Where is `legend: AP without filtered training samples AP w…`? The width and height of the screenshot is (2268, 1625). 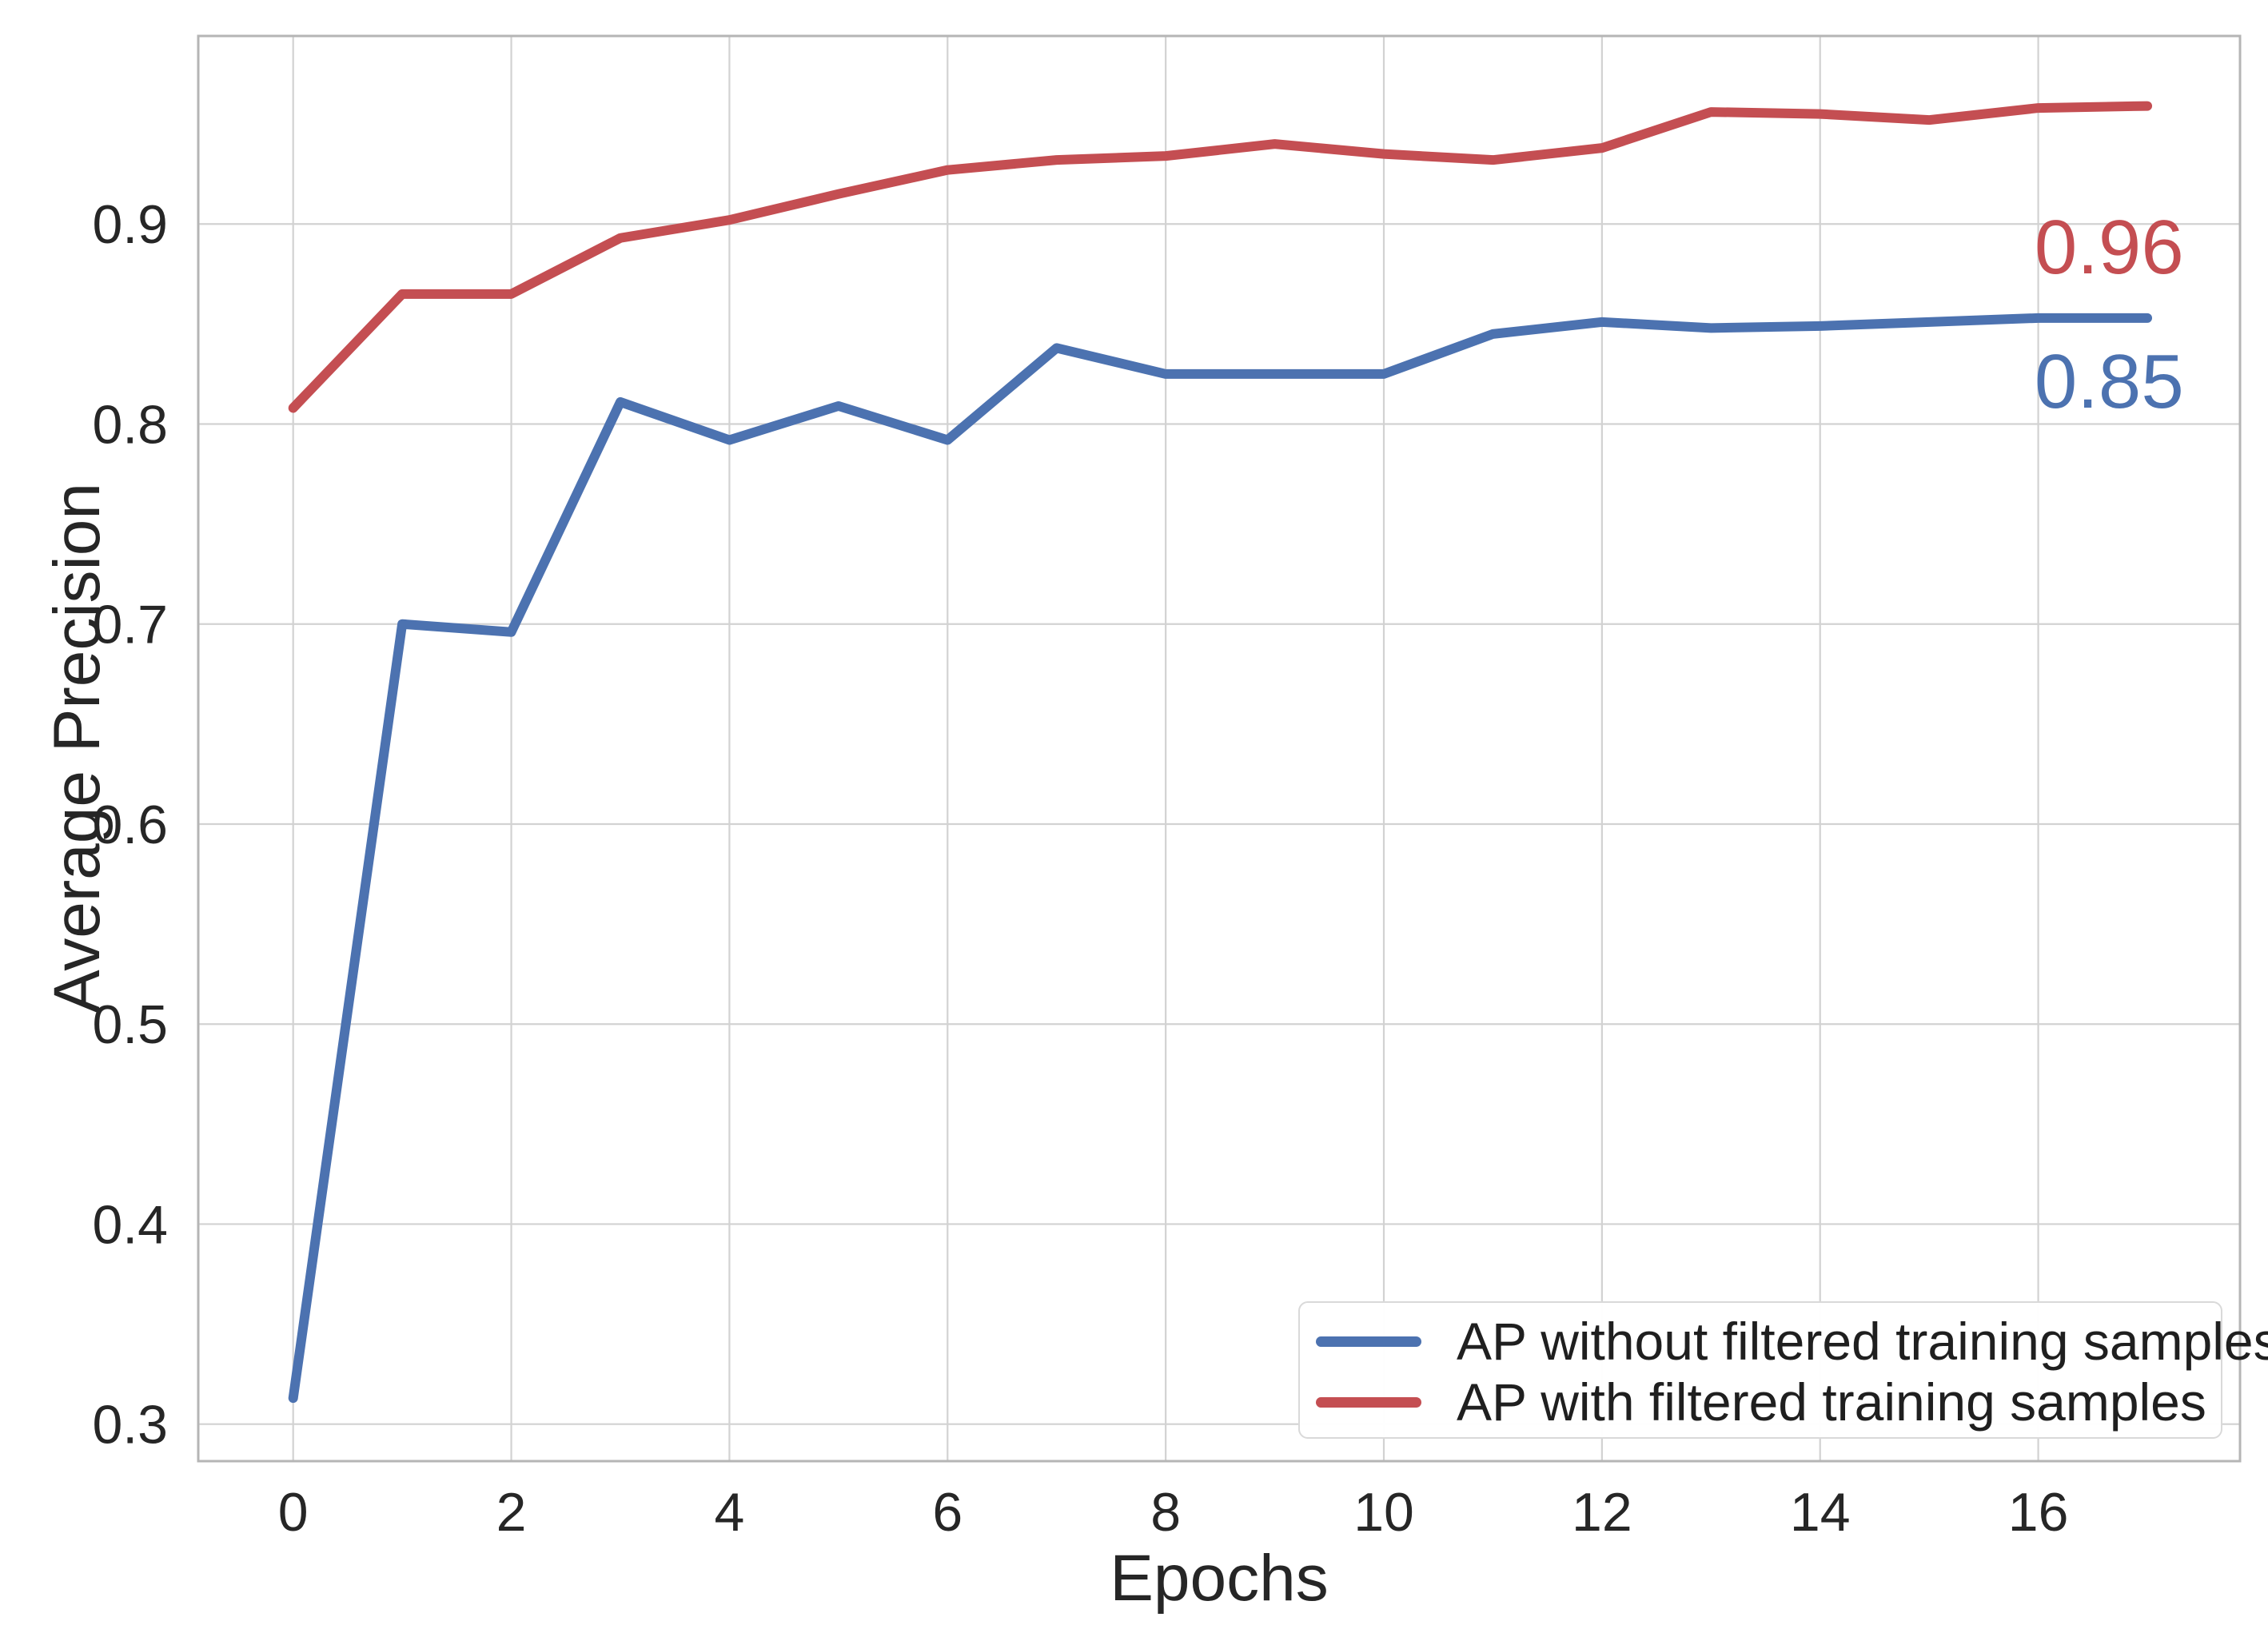 legend: AP without filtered training samples AP w… is located at coordinates (1783, 1370).